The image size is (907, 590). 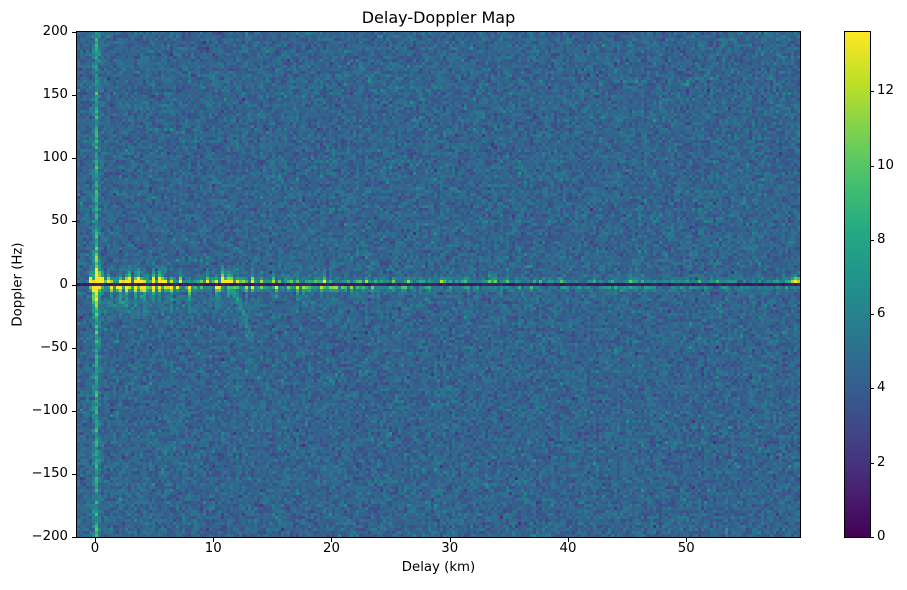 I want to click on y-tick-label--100: −100, so click(x=49, y=410).